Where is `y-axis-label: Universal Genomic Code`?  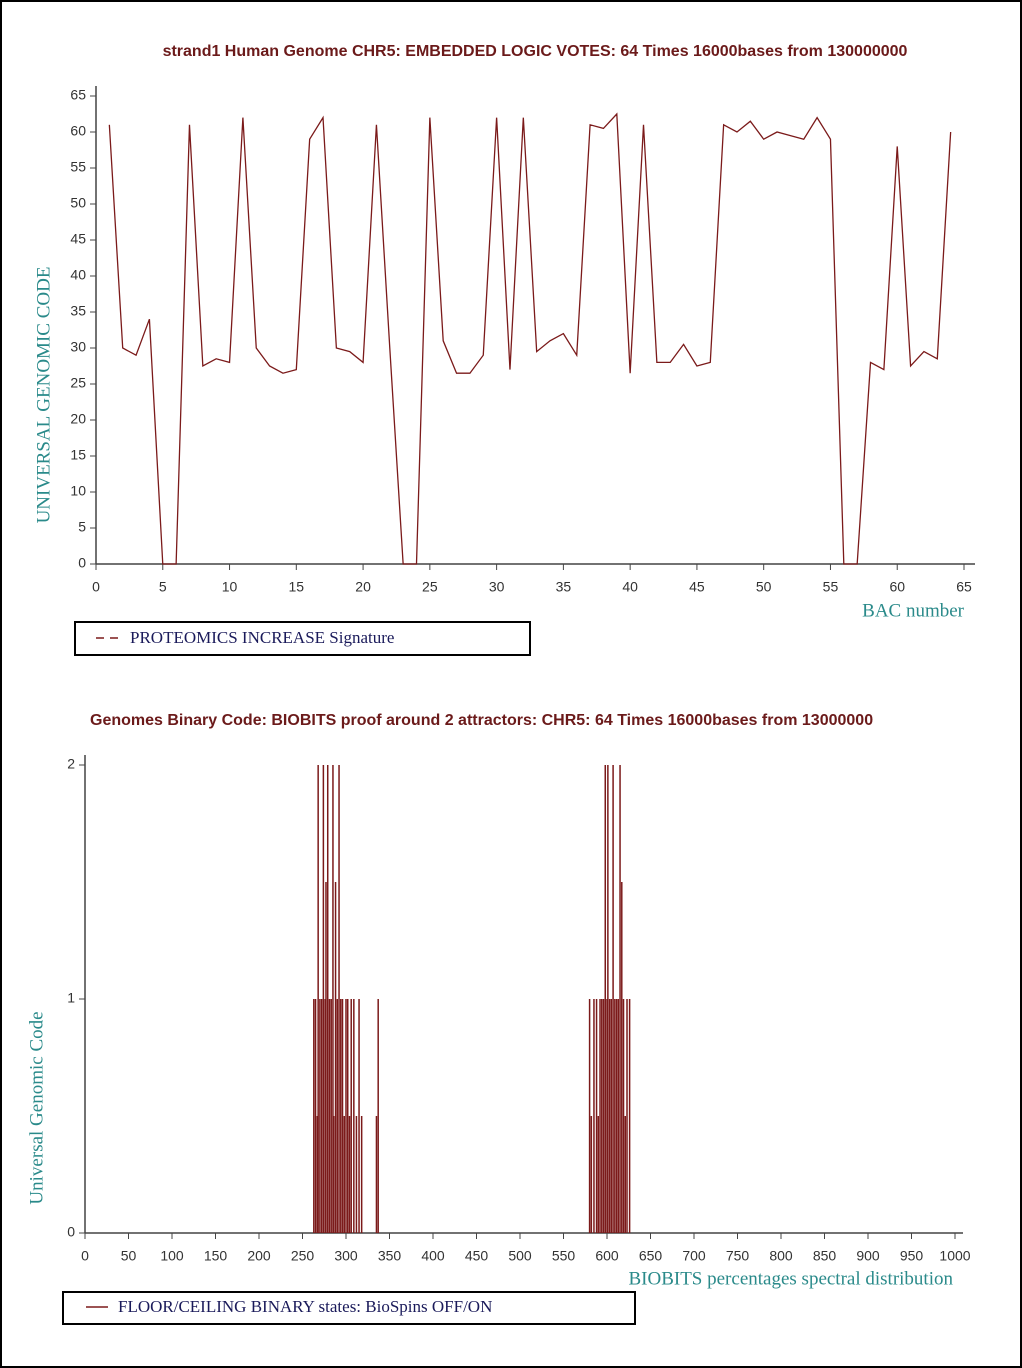
y-axis-label: Universal Genomic Code is located at coordinates (36, 1107).